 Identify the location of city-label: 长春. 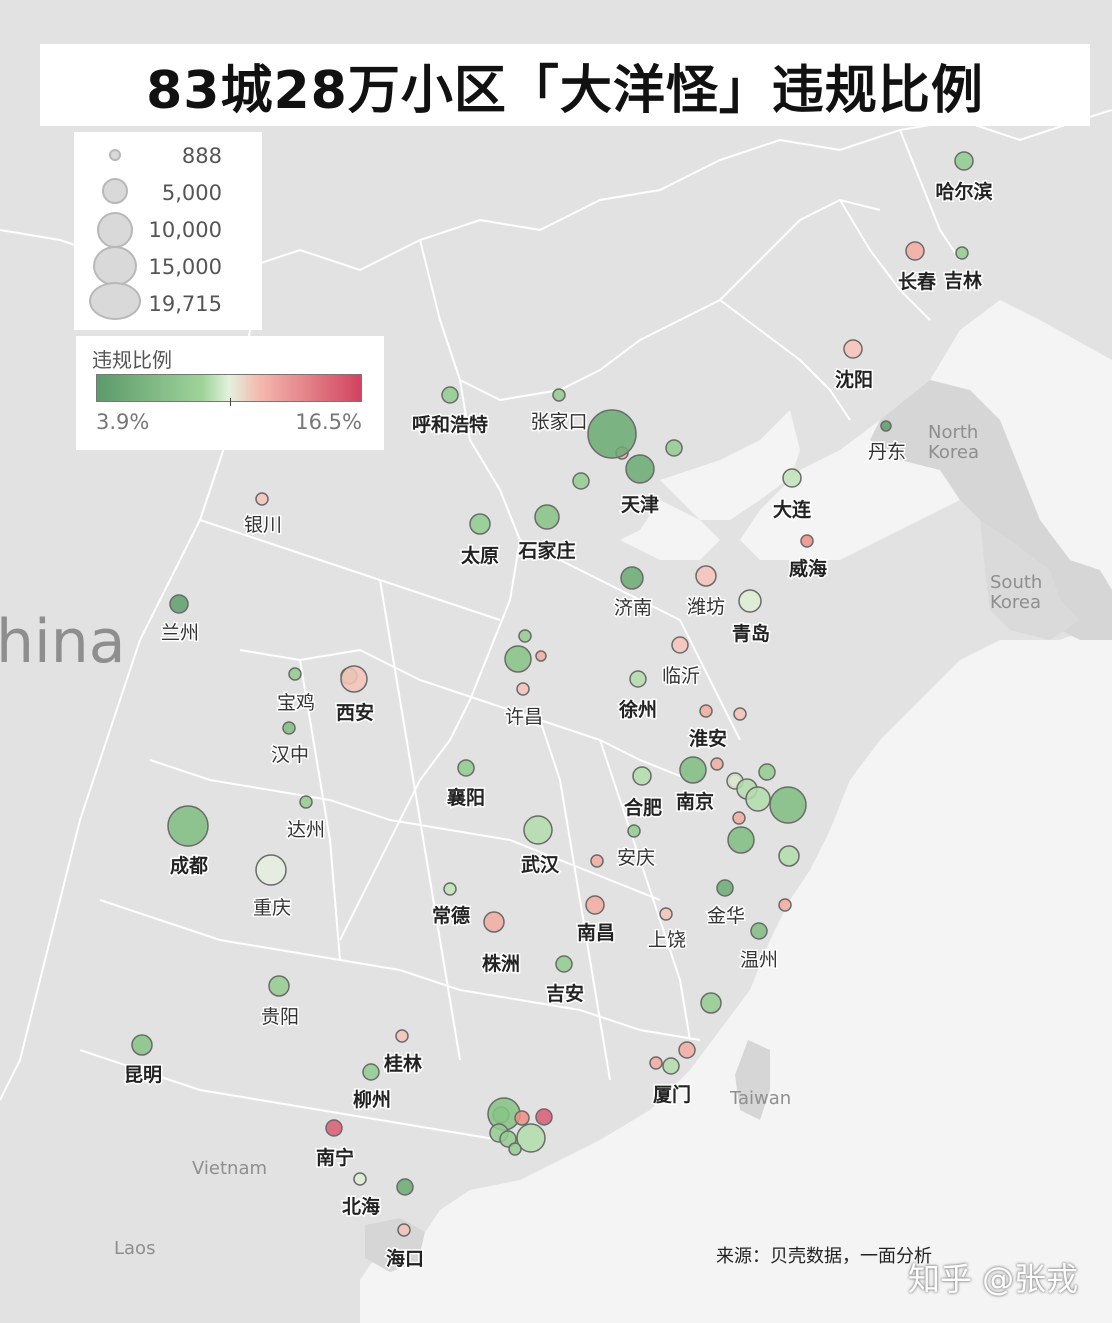
(917, 281).